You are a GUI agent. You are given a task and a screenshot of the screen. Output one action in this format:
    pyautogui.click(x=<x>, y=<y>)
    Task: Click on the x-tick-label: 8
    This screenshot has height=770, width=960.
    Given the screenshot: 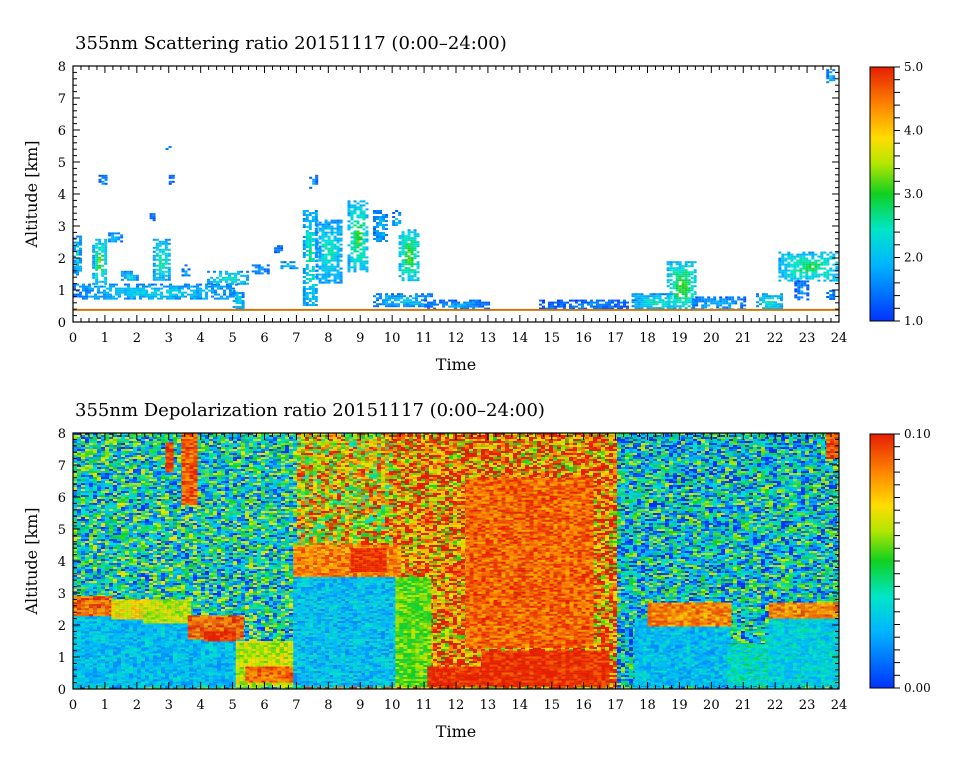 What is the action you would take?
    pyautogui.click(x=328, y=338)
    